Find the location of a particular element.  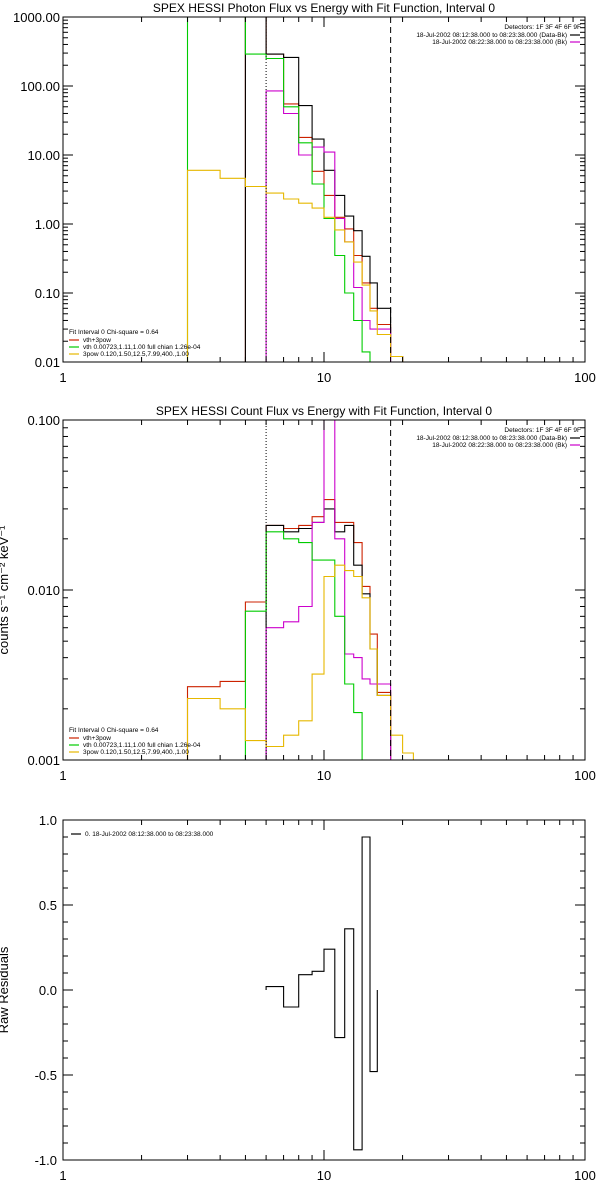

y-tick-label: 0.001 is located at coordinates (43, 760).